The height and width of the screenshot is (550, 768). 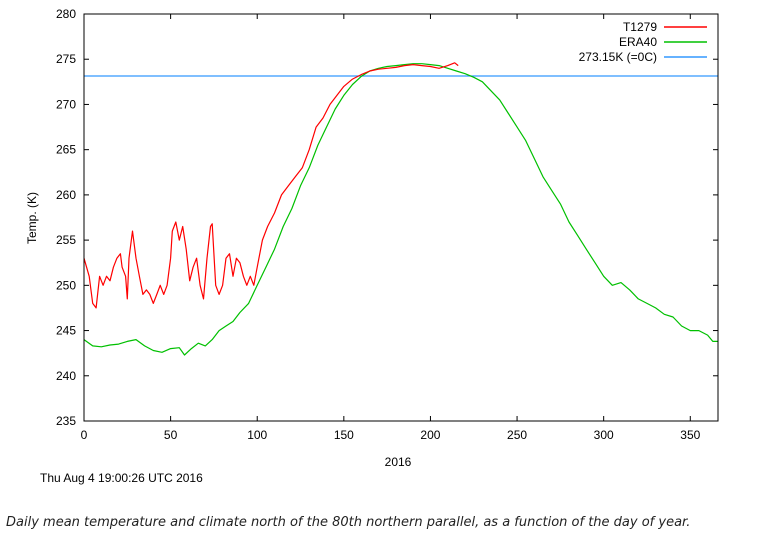 What do you see at coordinates (66, 240) in the screenshot?
I see `y-tick-label: 255` at bounding box center [66, 240].